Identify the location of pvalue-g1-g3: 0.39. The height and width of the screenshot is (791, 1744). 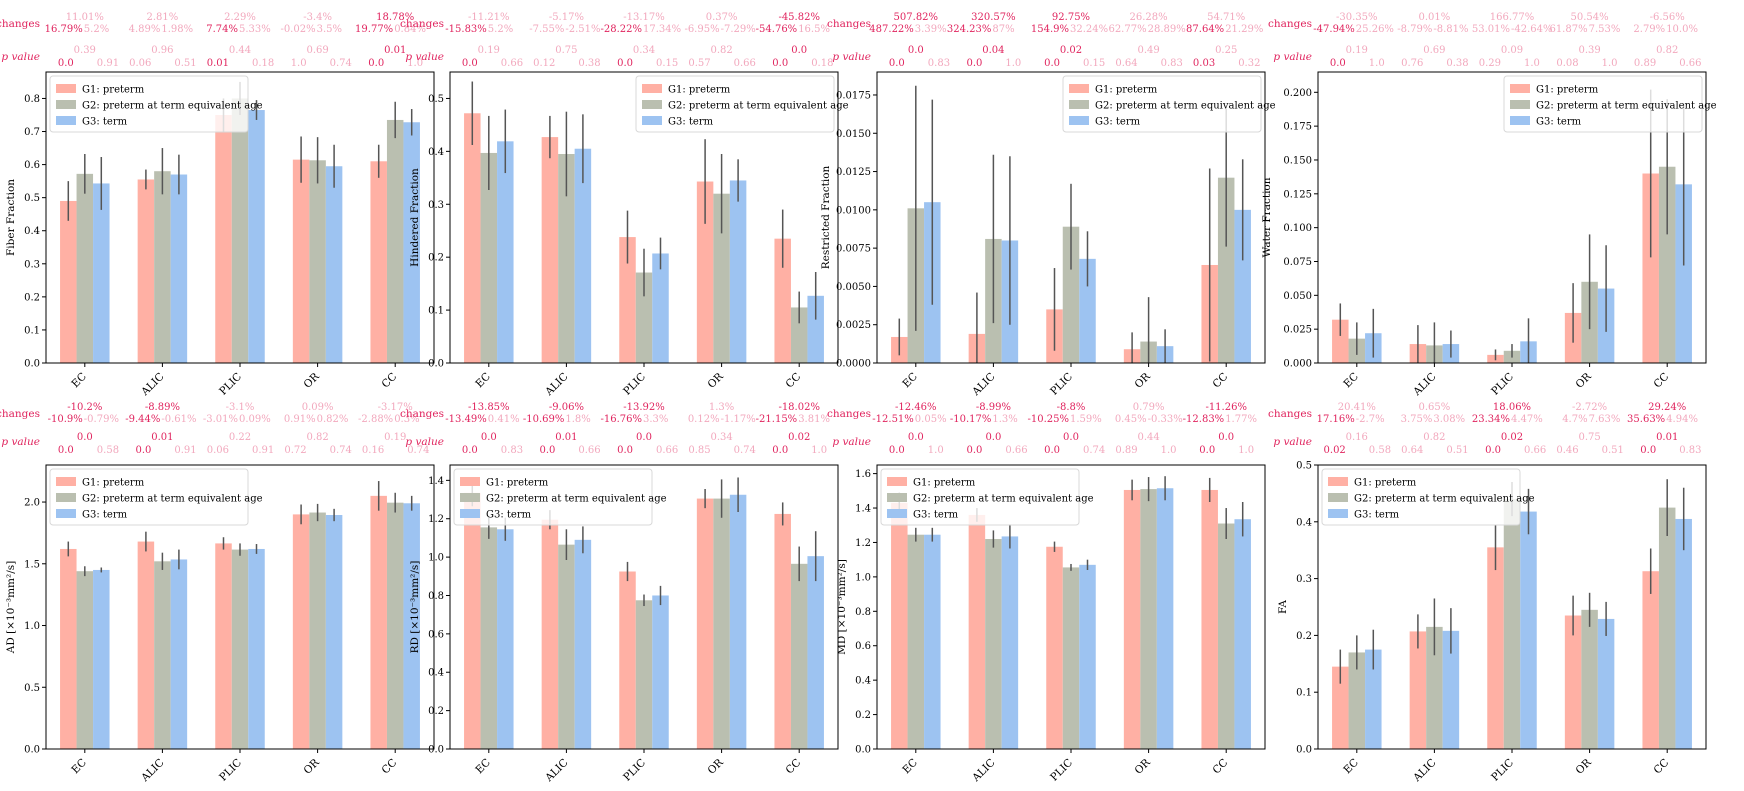
(85, 50).